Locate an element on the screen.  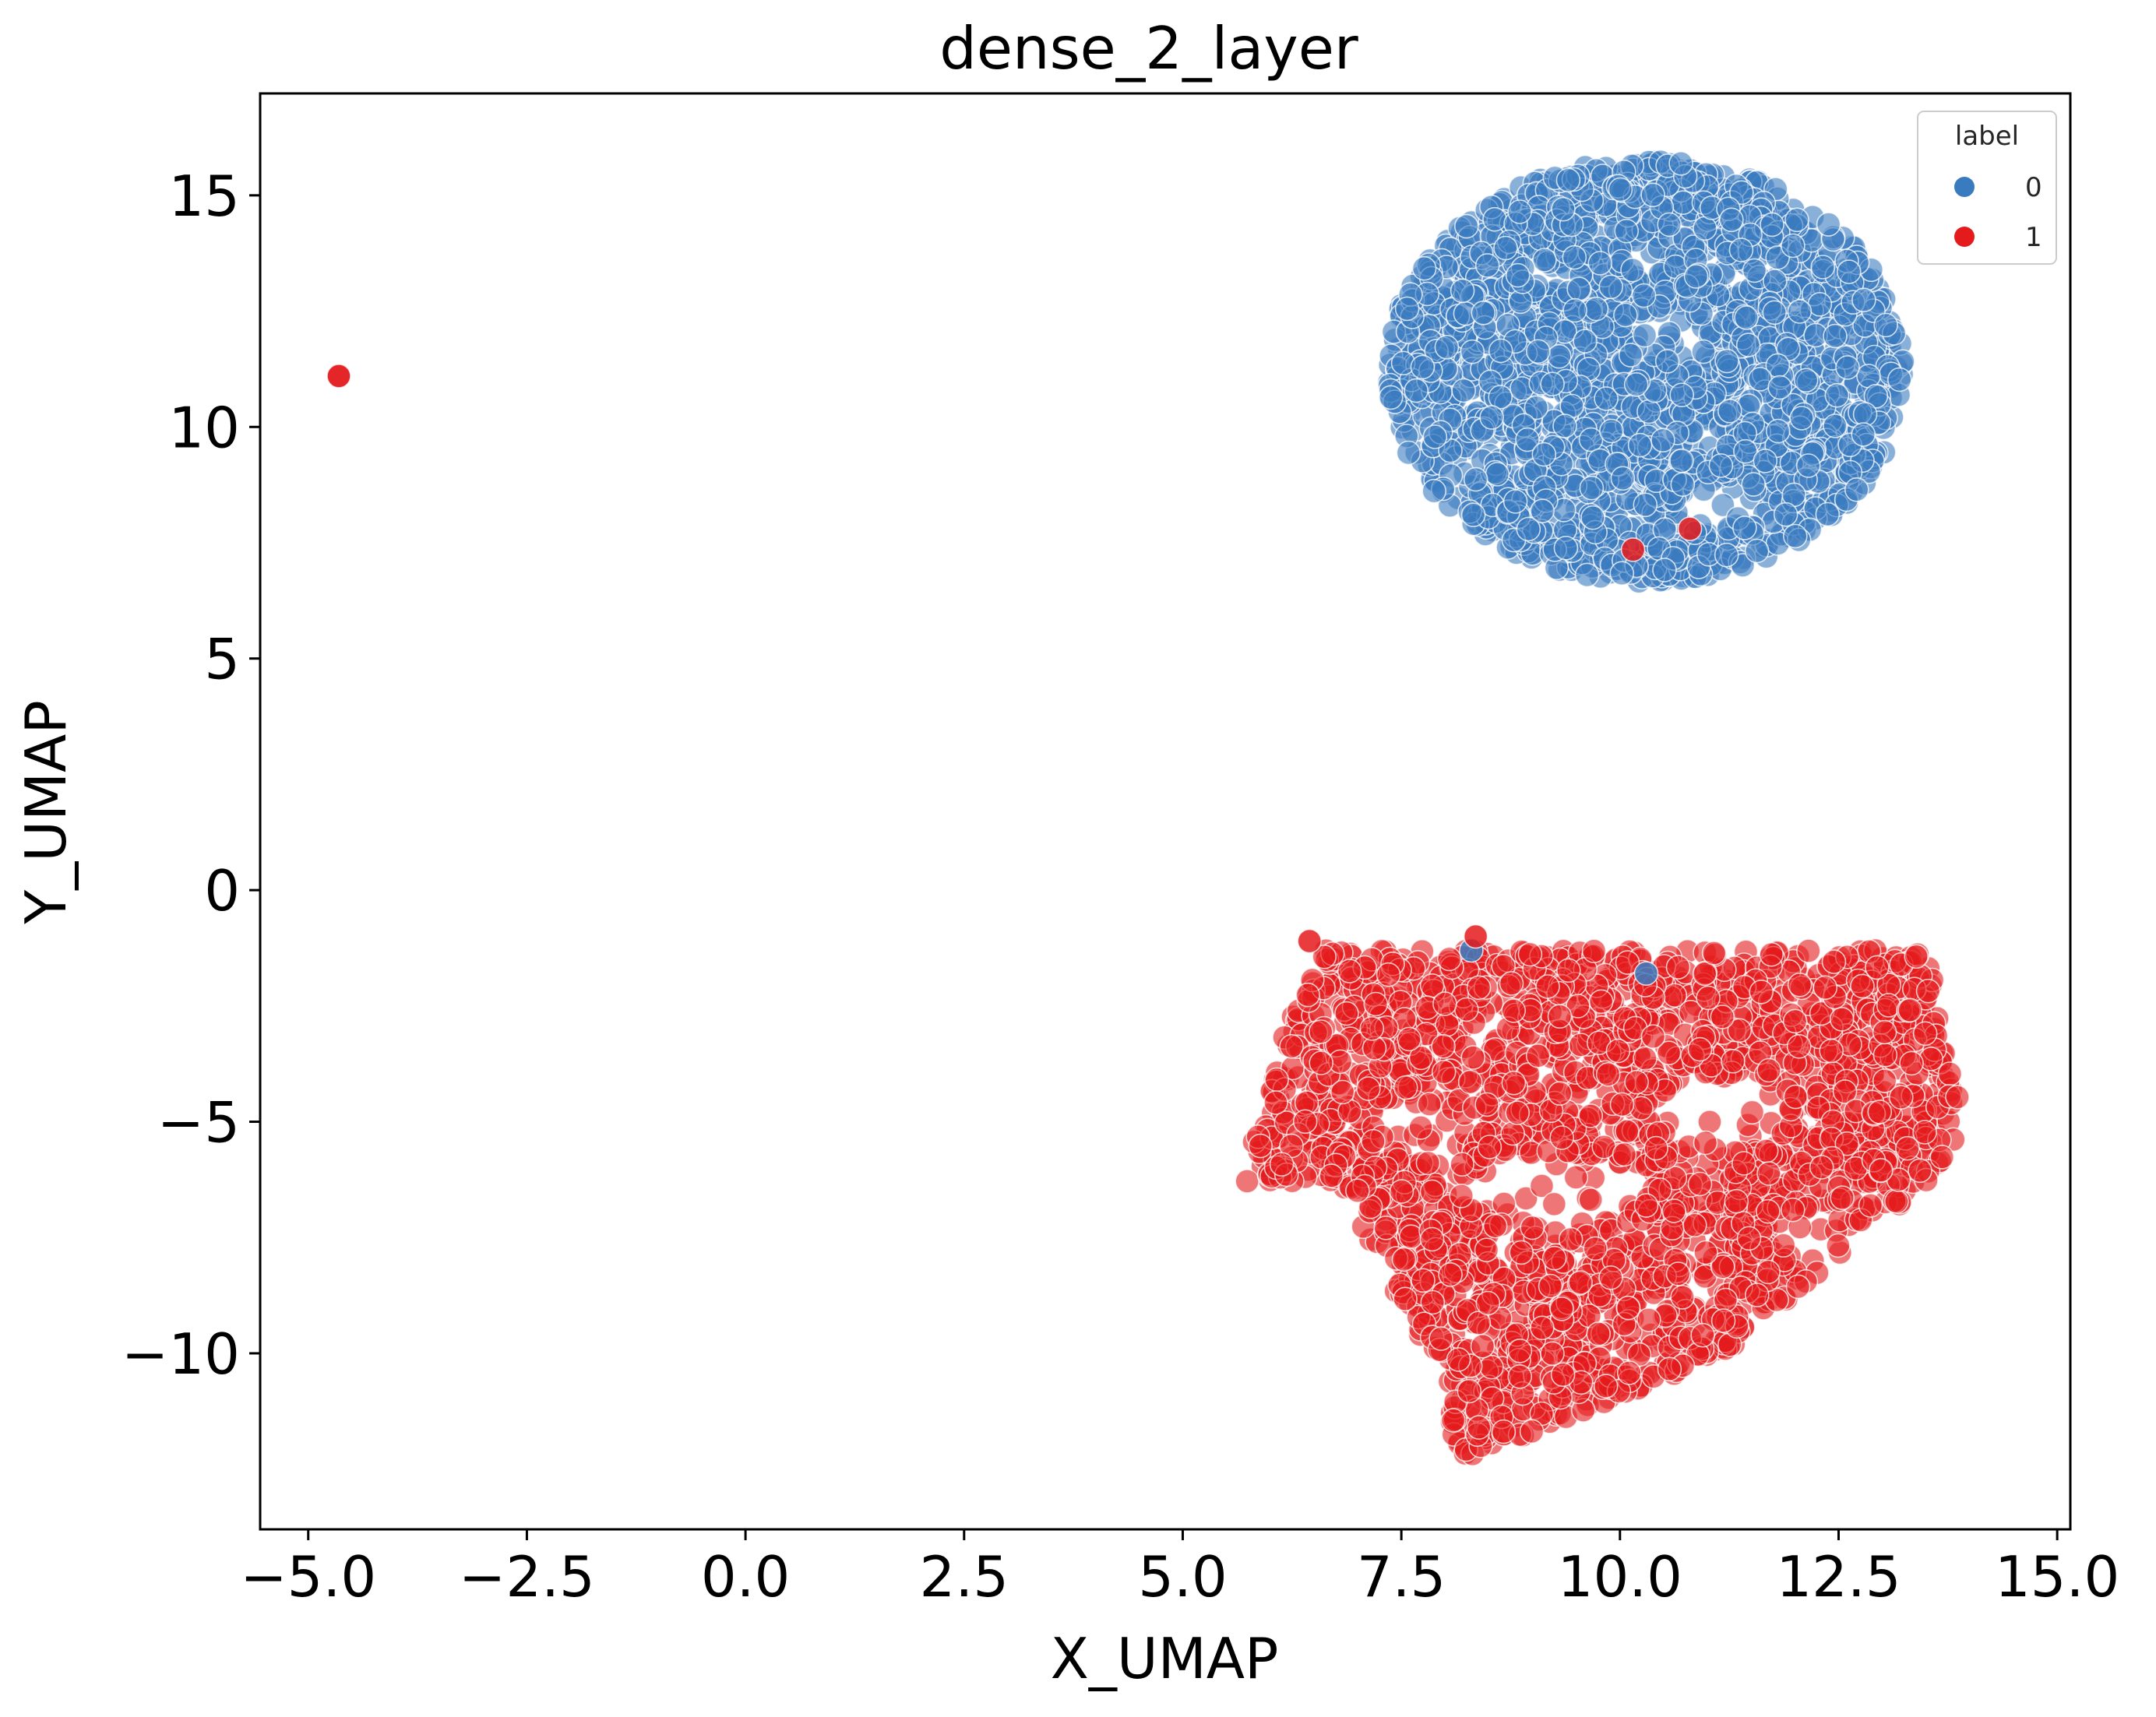
x-tick-label: 0.0 is located at coordinates (746, 1577).